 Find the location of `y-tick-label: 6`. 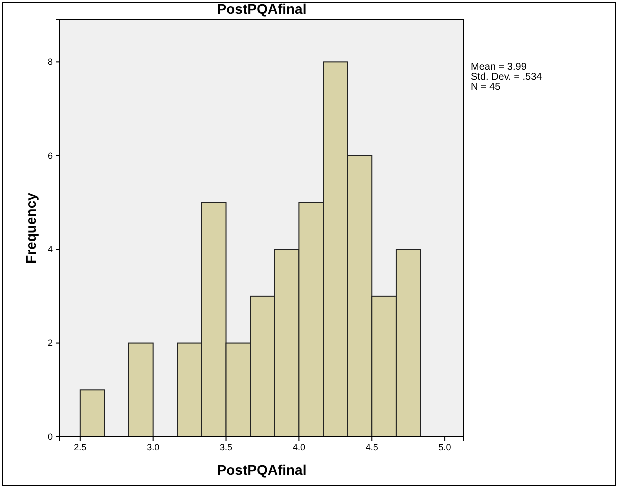

y-tick-label: 6 is located at coordinates (50, 155).